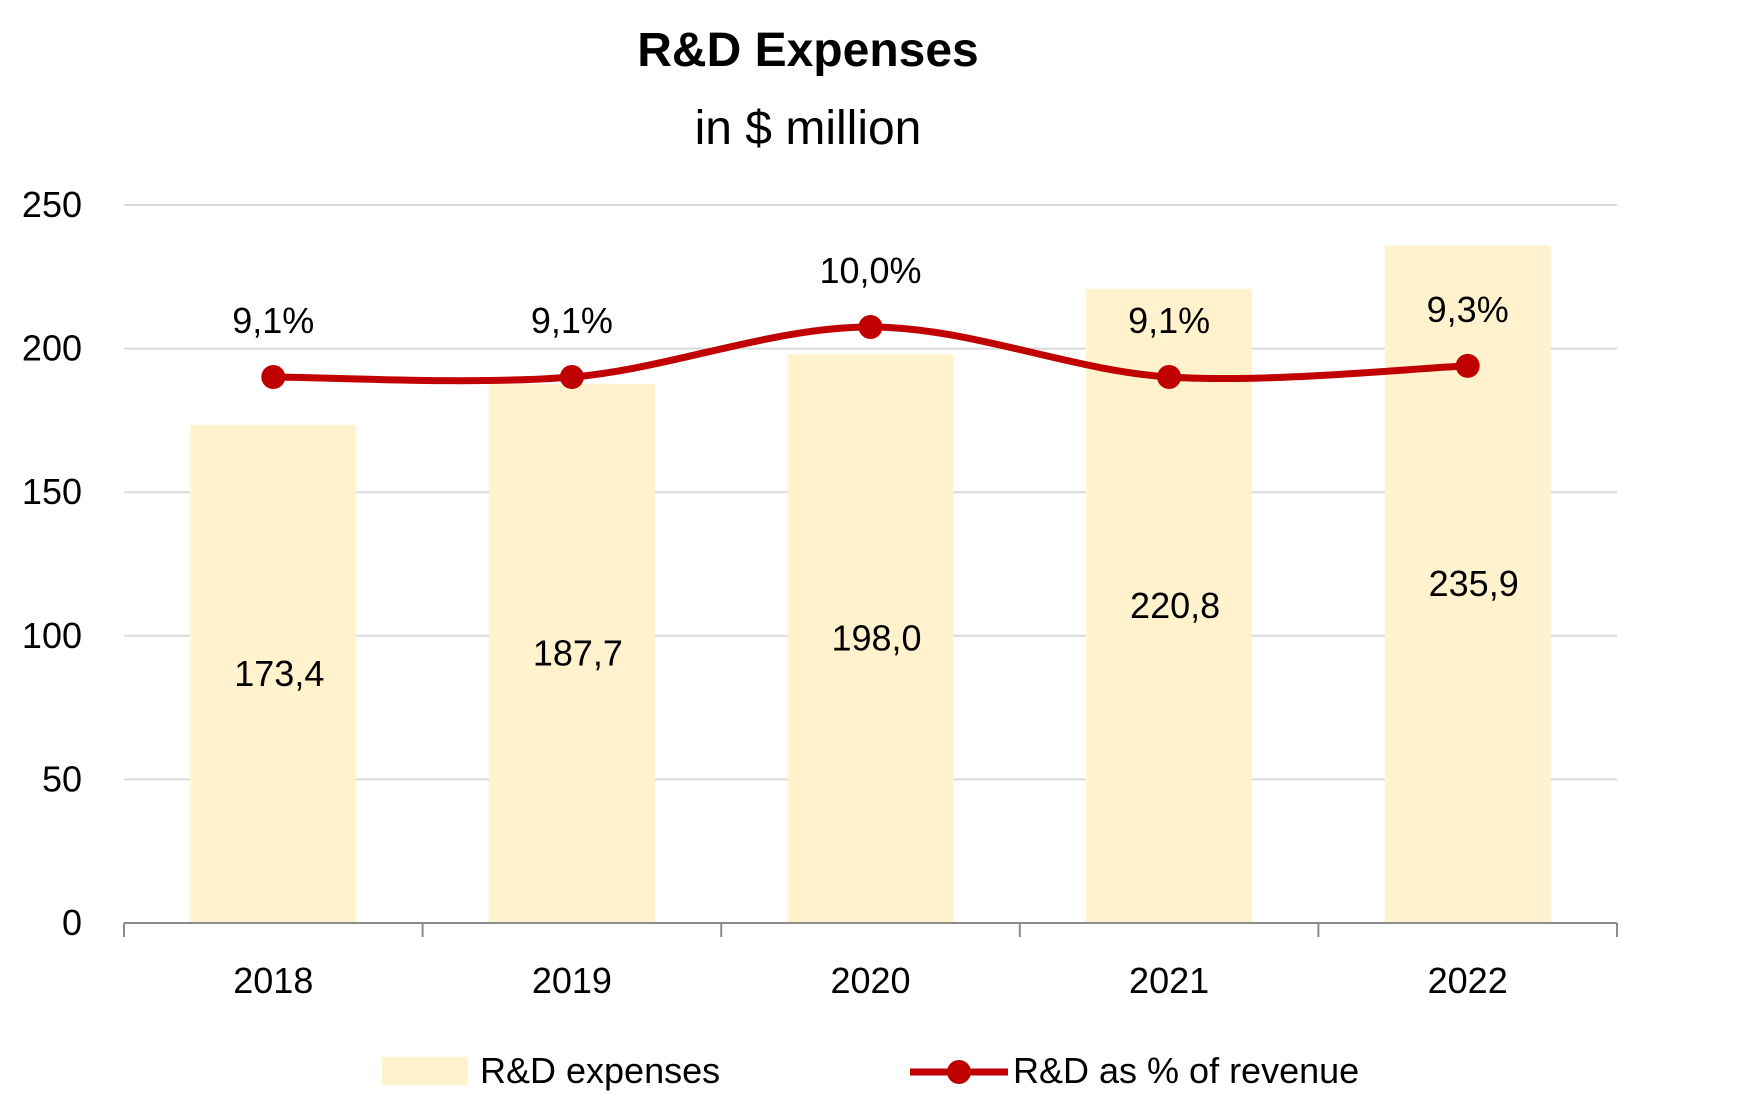 This screenshot has width=1761, height=1101. Describe the element at coordinates (1186, 1070) in the screenshot. I see `legend-label-line: R&D as % of revenue` at that location.